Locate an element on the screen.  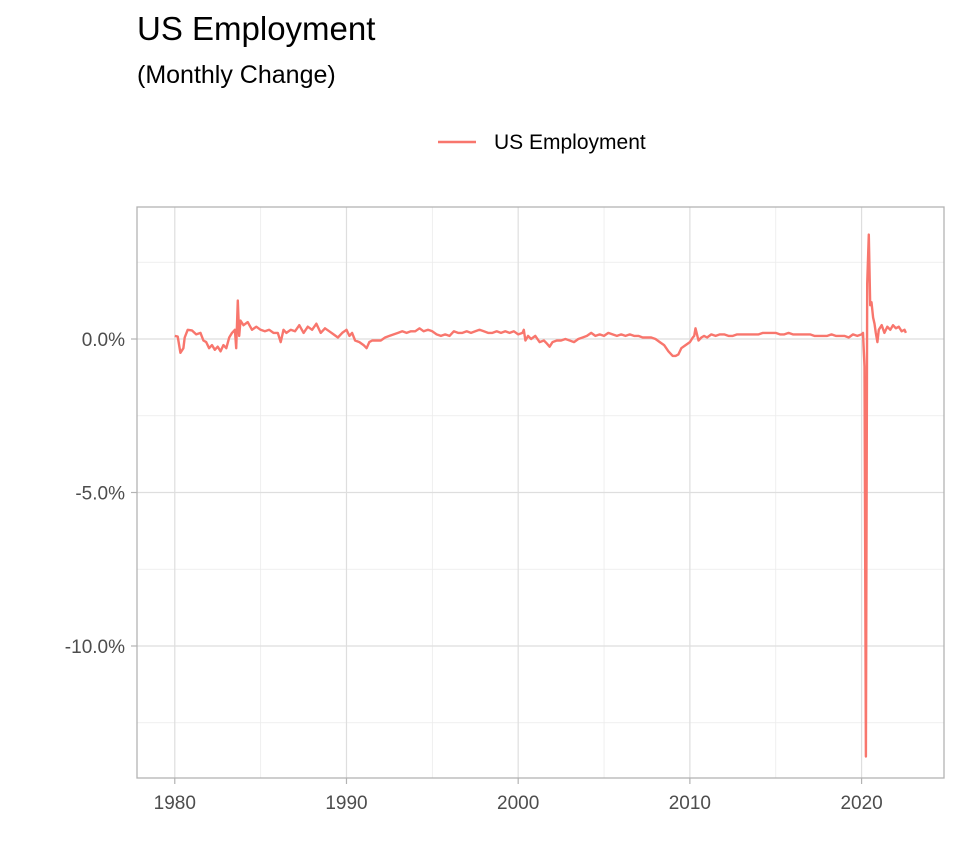
x-tick-label: 2010 is located at coordinates (690, 803).